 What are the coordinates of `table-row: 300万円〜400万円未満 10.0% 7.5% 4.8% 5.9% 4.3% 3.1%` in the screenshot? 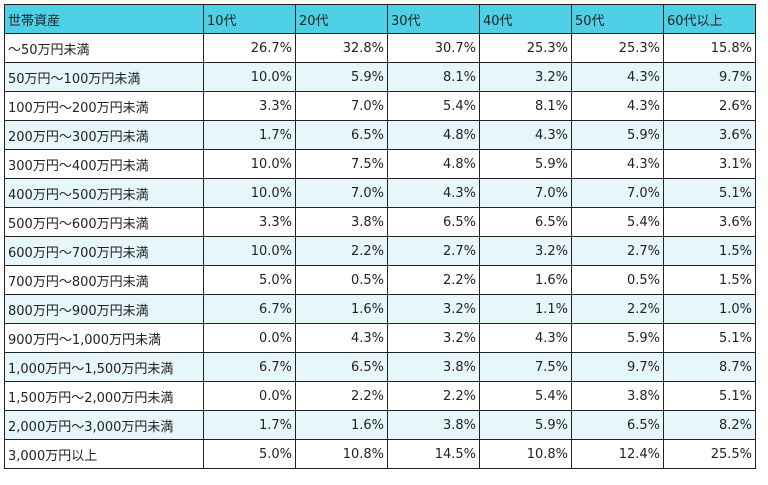 It's located at (380, 164).